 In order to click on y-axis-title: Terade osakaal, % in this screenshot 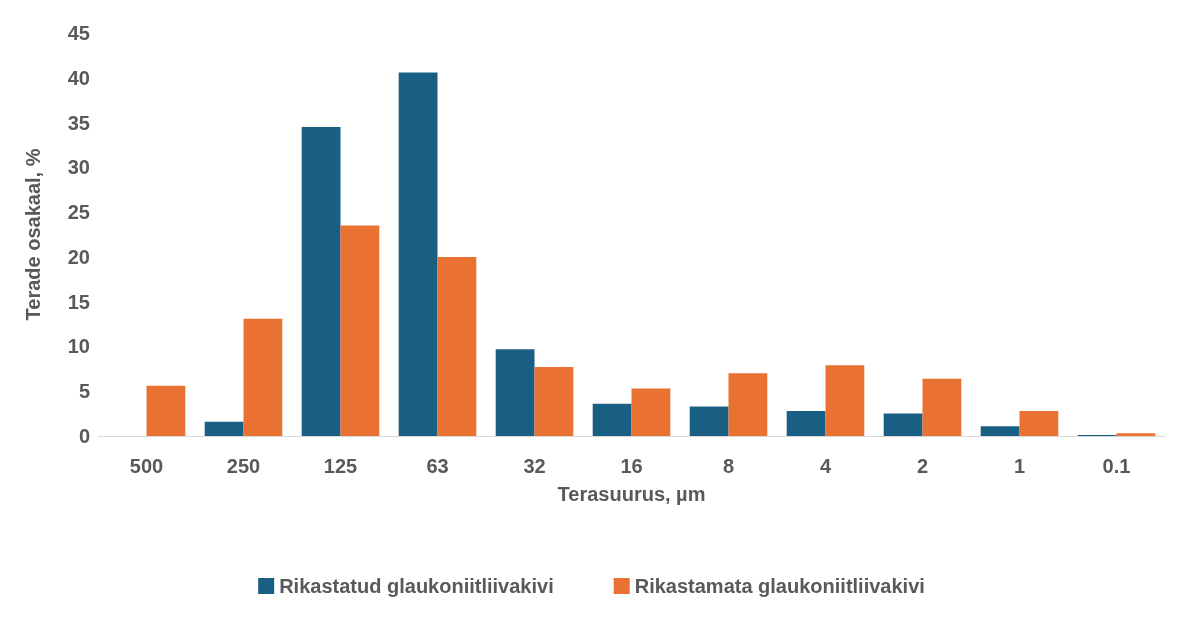, I will do `click(33, 234)`.